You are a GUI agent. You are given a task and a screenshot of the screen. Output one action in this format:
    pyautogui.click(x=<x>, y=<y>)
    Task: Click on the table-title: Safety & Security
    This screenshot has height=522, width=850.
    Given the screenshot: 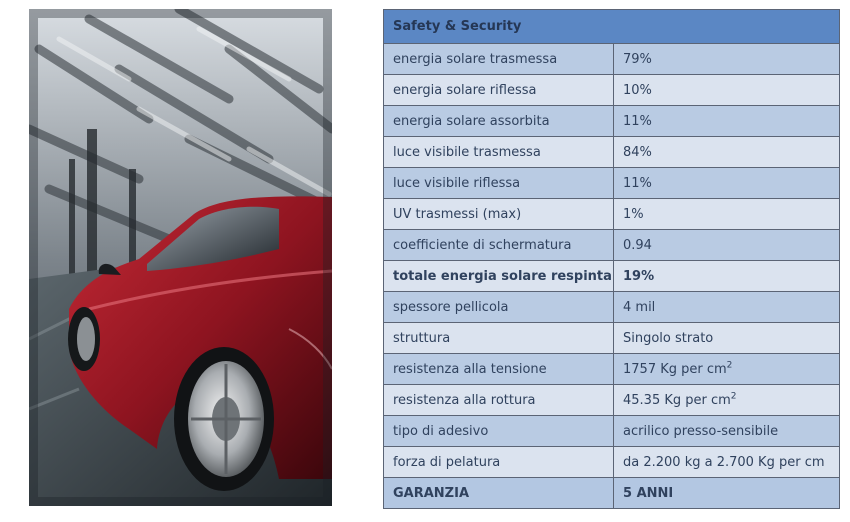 What is the action you would take?
    pyautogui.click(x=611, y=26)
    